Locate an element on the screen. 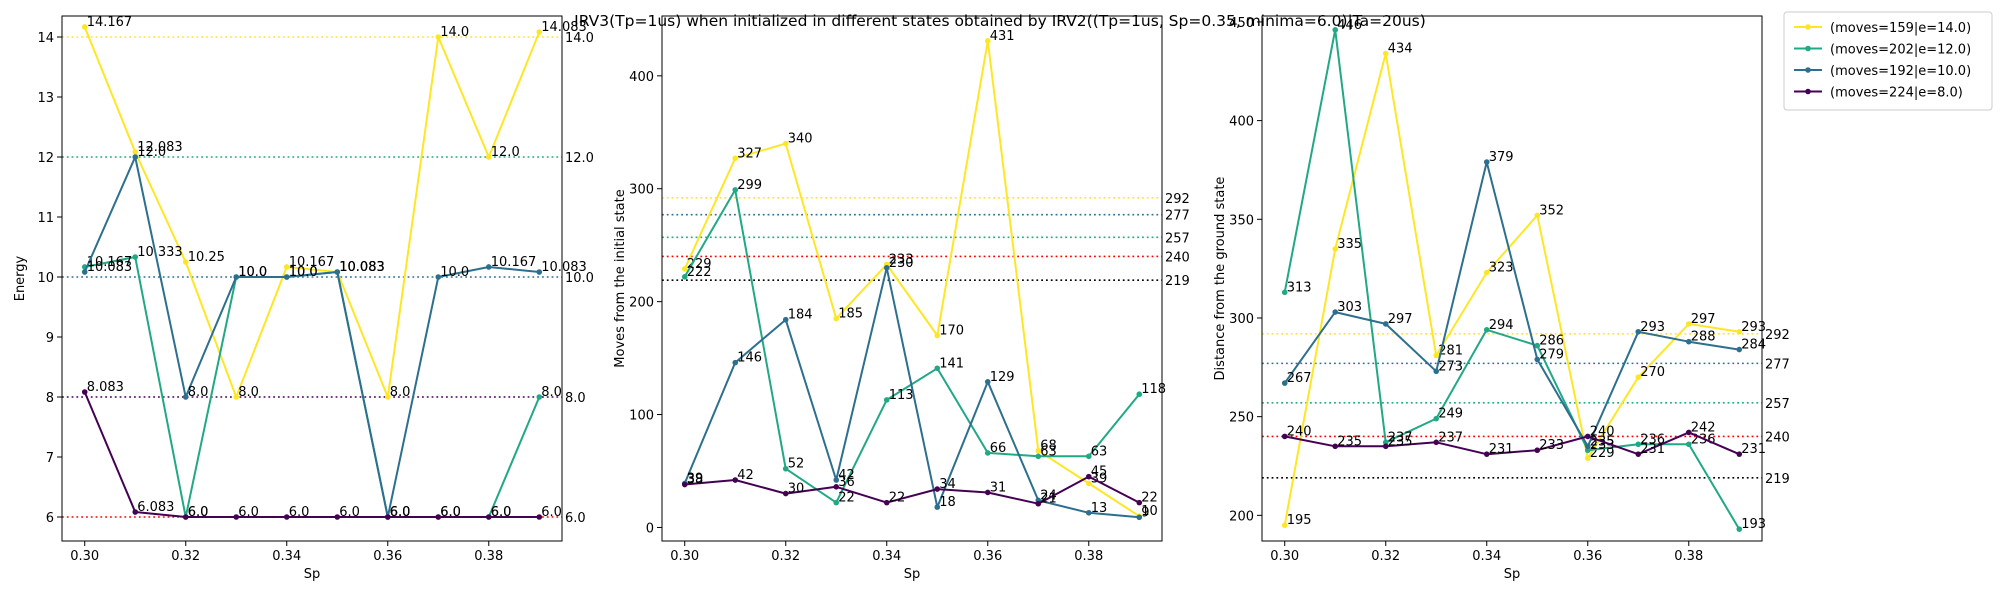 The height and width of the screenshot is (600, 2000). data-label: 21 is located at coordinates (1048, 499).